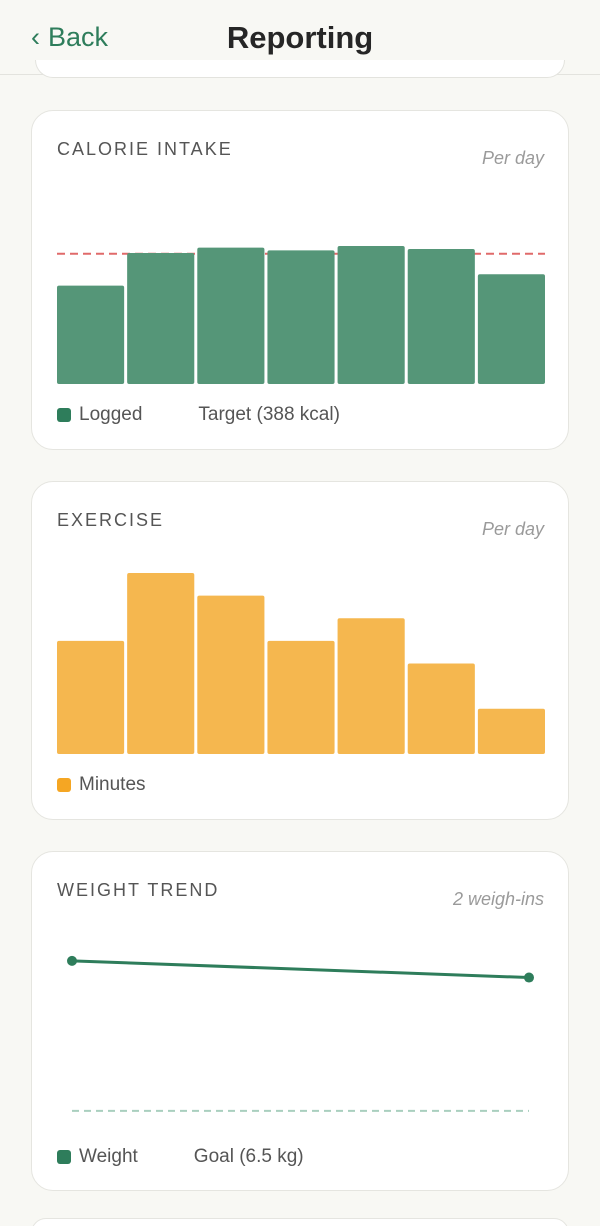 The image size is (600, 1226). What do you see at coordinates (269, 414) in the screenshot?
I see `legend-target-label: Target (388 kcal)` at bounding box center [269, 414].